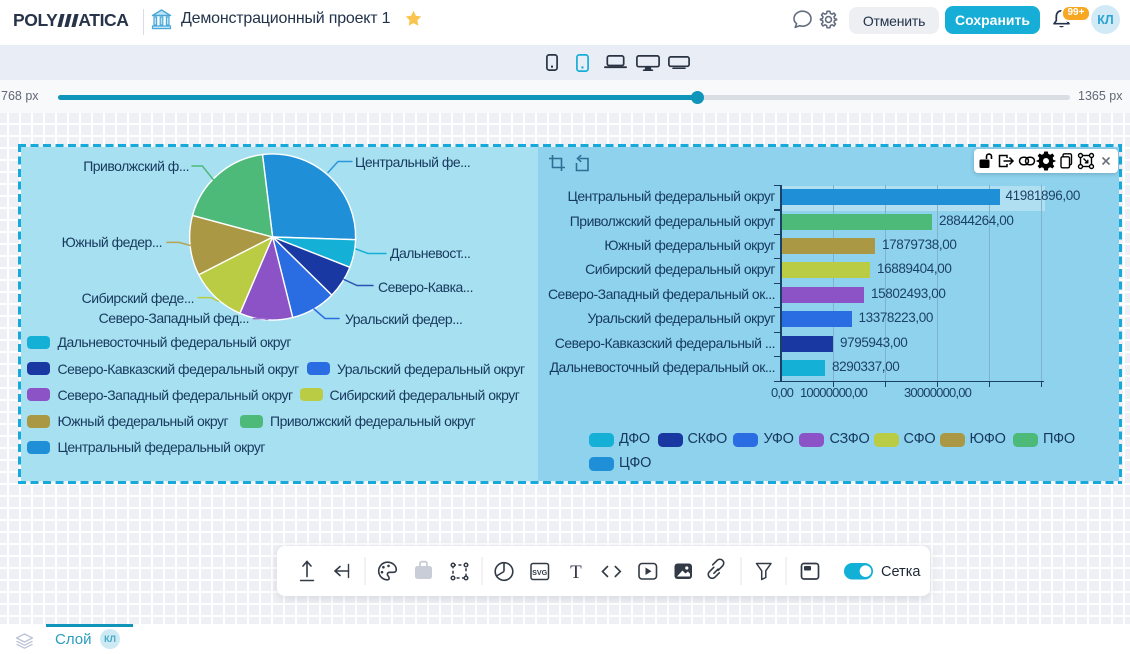 The width and height of the screenshot is (1130, 654). I want to click on svg-text: T, so click(576, 572).